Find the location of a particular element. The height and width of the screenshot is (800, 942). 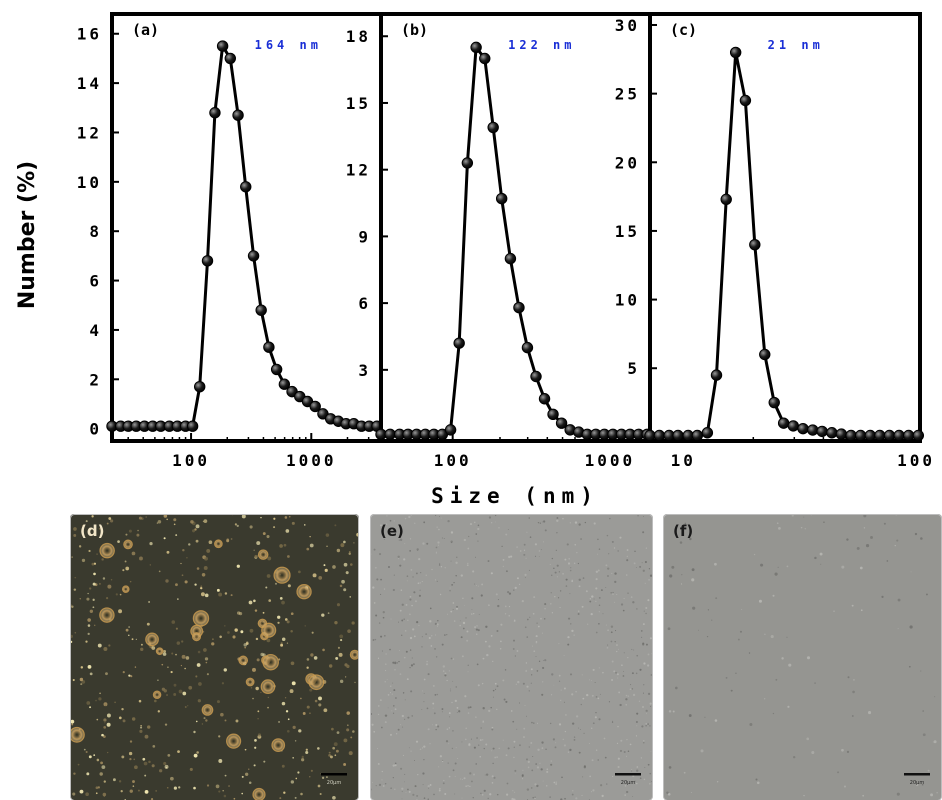

y-tick-label: 20 is located at coordinates (627, 162).